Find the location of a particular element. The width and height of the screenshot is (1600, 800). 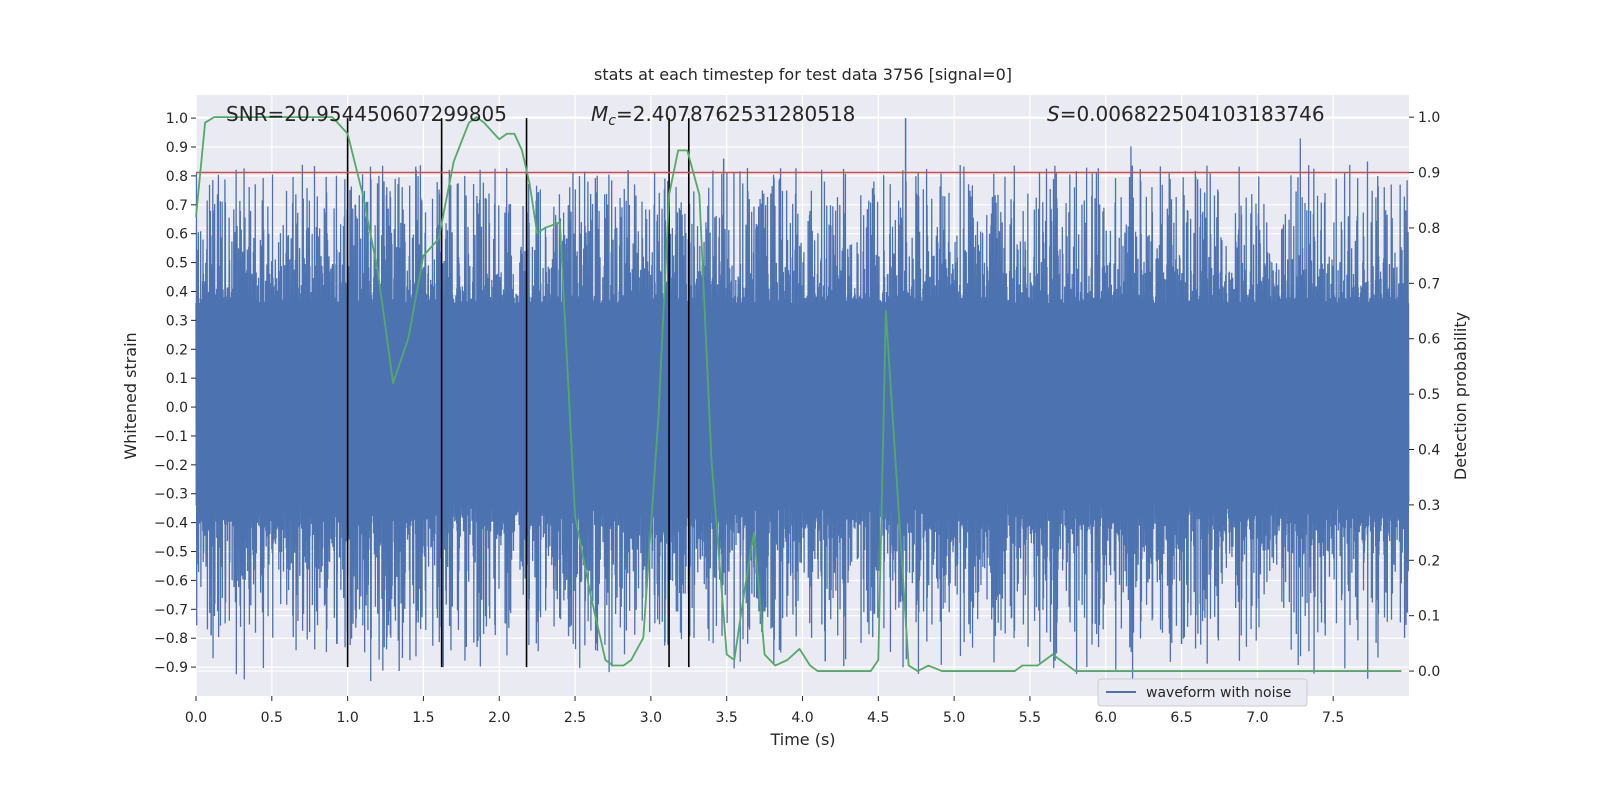

y2-tick-0: 0.0 is located at coordinates (1429, 672).